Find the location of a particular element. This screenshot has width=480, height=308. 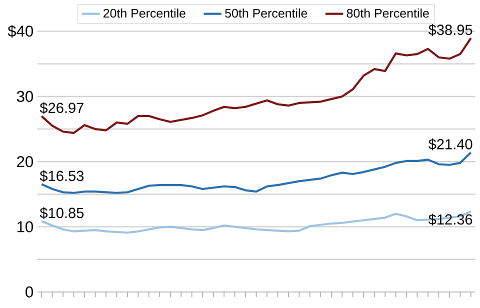

y-tick-label: 20 is located at coordinates (25, 161).